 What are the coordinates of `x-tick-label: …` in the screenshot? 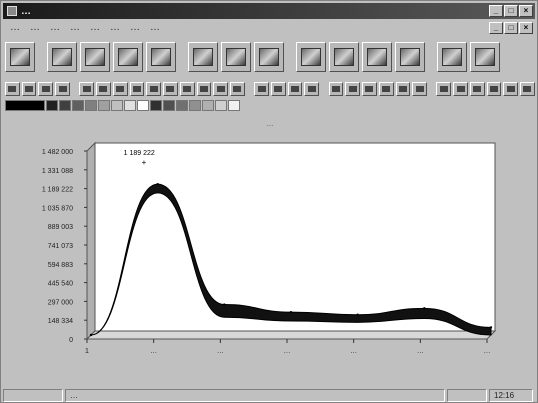 It's located at (353, 351).